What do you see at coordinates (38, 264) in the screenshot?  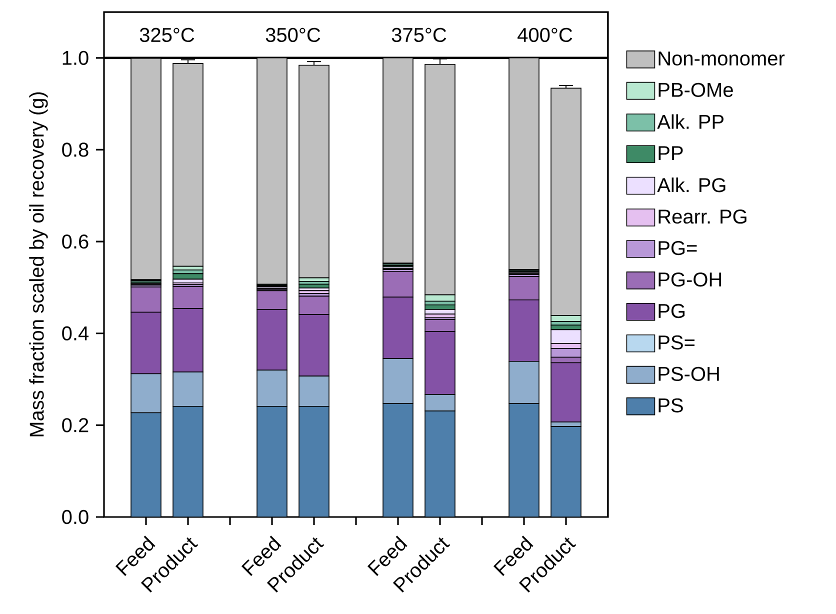 I see `y-axis-title: Mass fraction scaled by oil recovery (g)` at bounding box center [38, 264].